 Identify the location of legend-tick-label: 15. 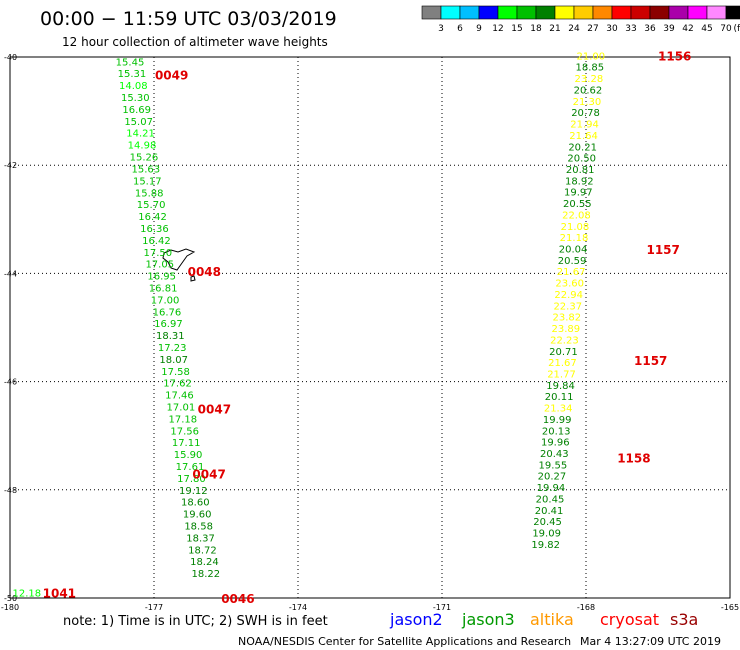
(516, 29).